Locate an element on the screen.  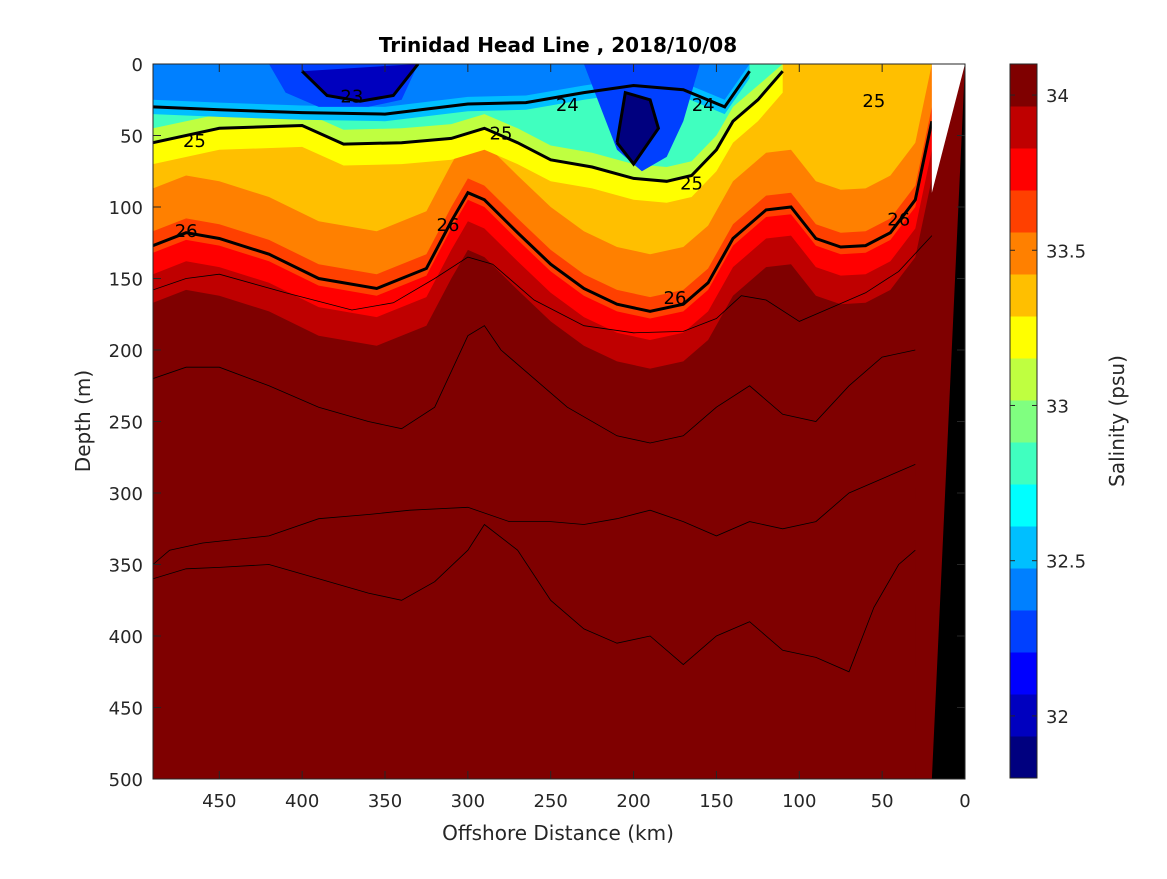
contour-label-4: 25 is located at coordinates (501, 134).